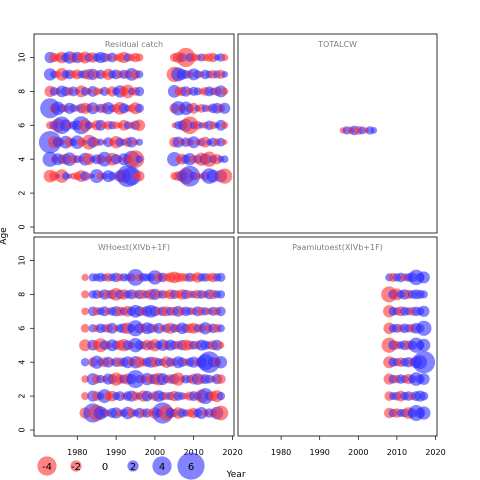 This screenshot has height=480, width=480. I want to click on y-axis-label: Age, so click(4, 236).